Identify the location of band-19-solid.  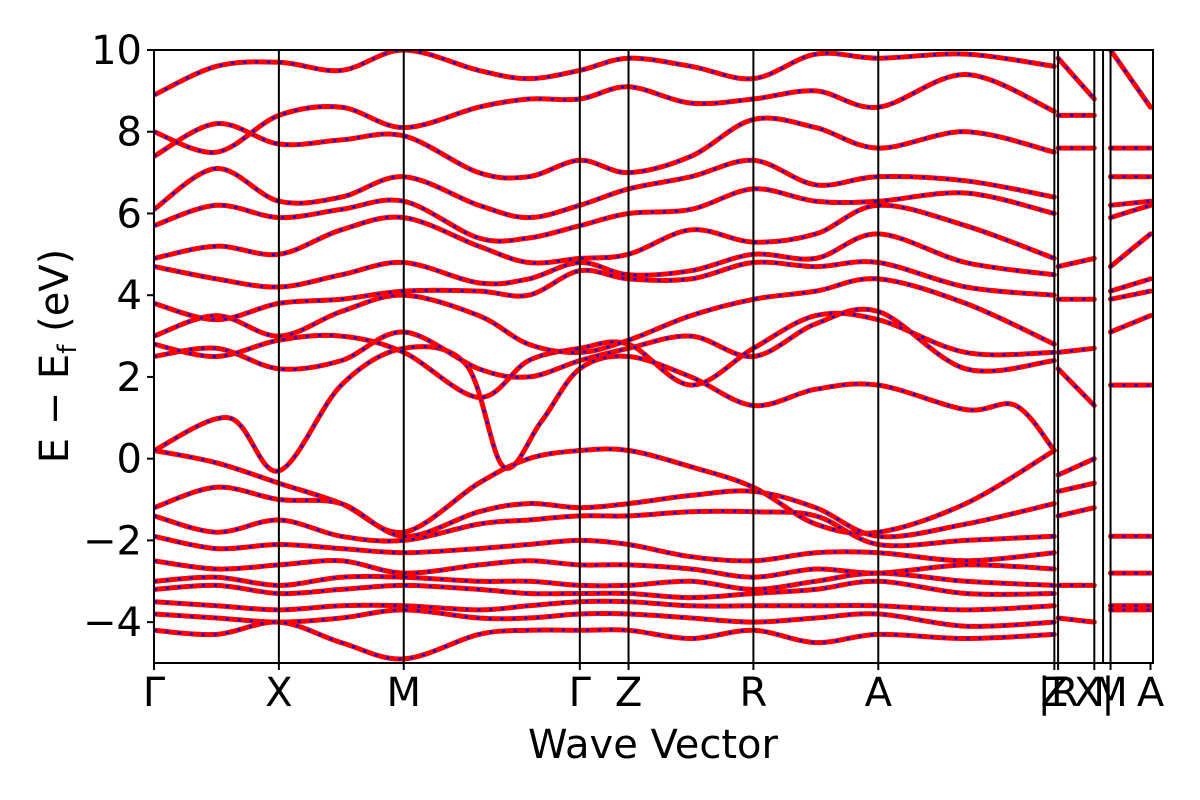
(605, 148).